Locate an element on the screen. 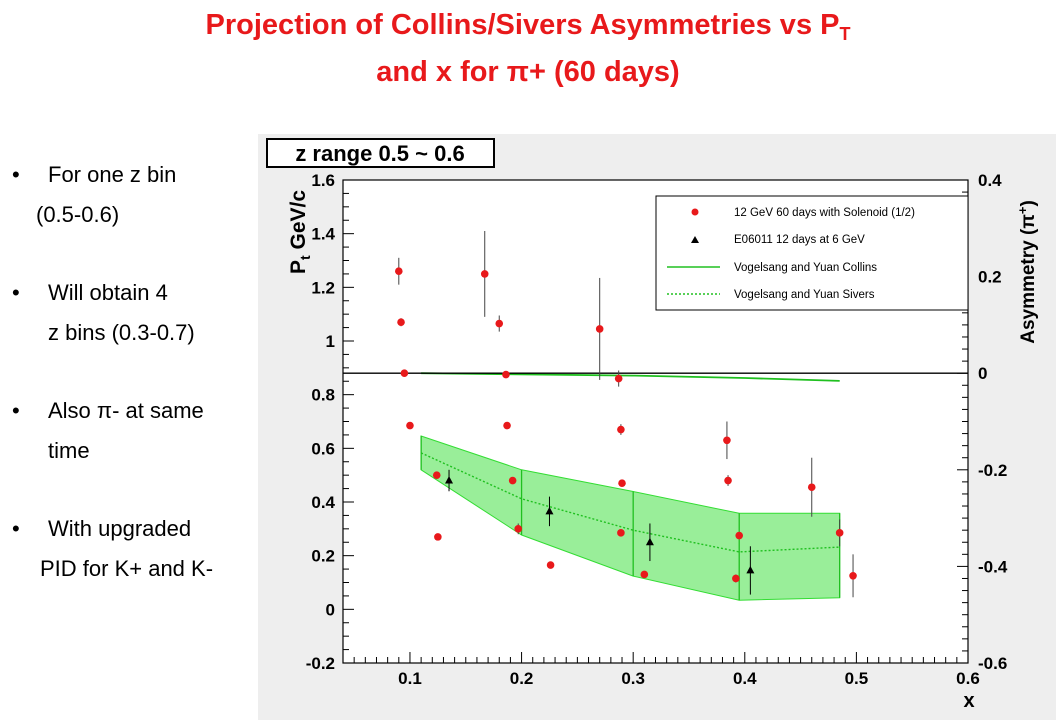  bullet-text: Also π- at same is located at coordinates (126, 410).